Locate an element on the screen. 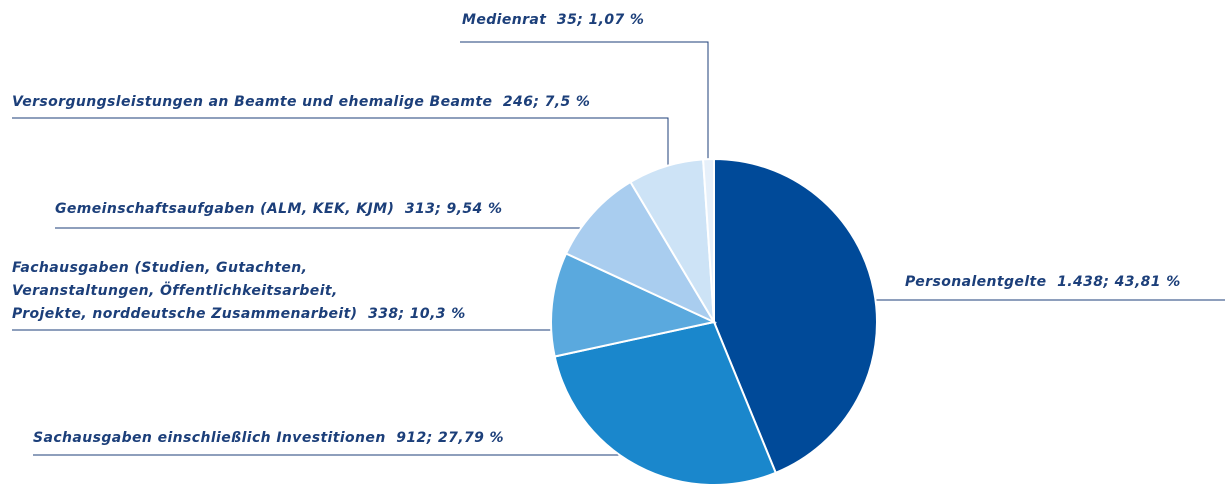 The width and height of the screenshot is (1225, 486). value-label: 313 is located at coordinates (420, 209).